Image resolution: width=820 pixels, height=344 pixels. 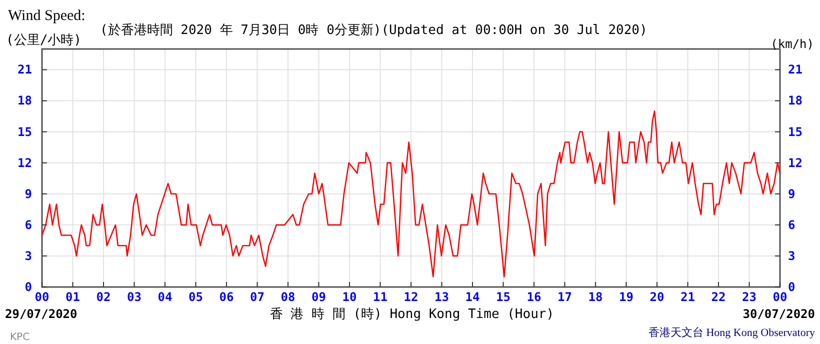 I want to click on y2-tick-label: 0, so click(x=792, y=287).